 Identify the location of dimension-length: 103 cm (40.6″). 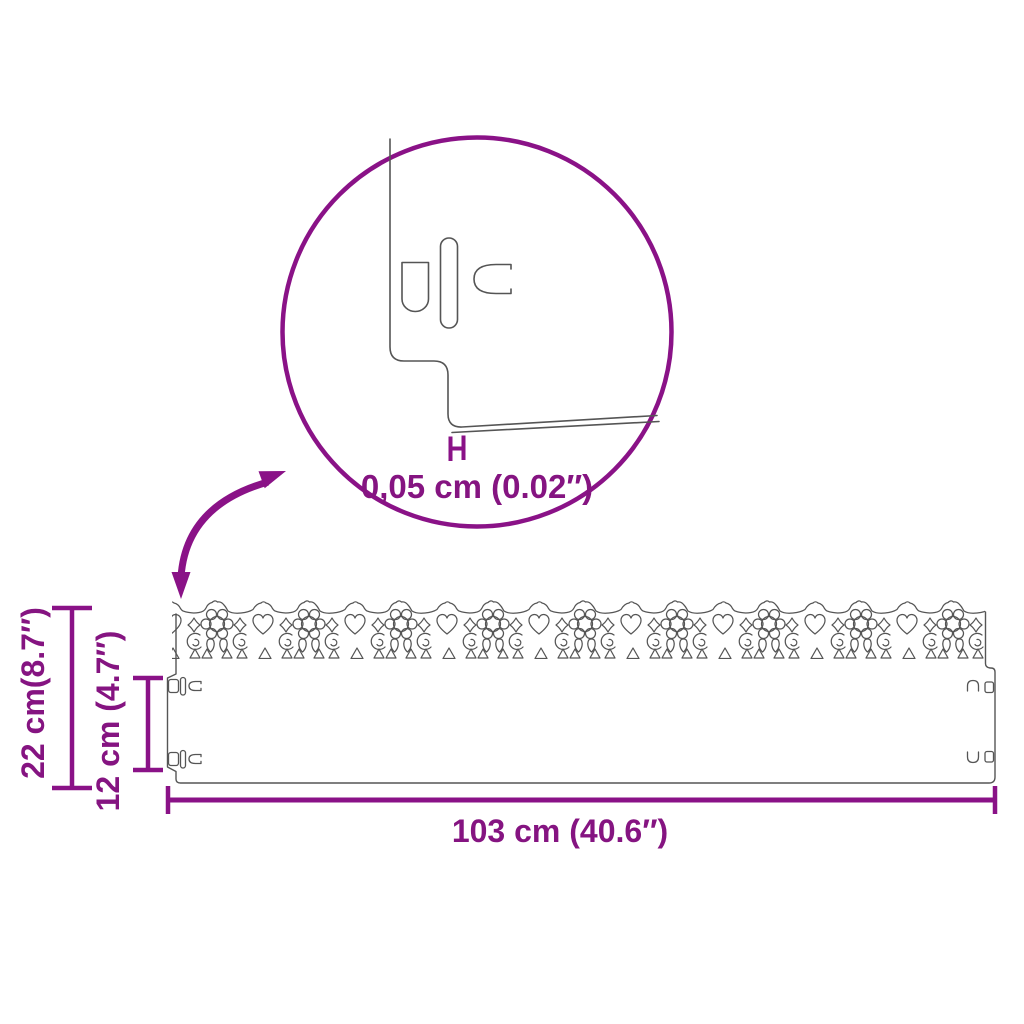
(581, 817).